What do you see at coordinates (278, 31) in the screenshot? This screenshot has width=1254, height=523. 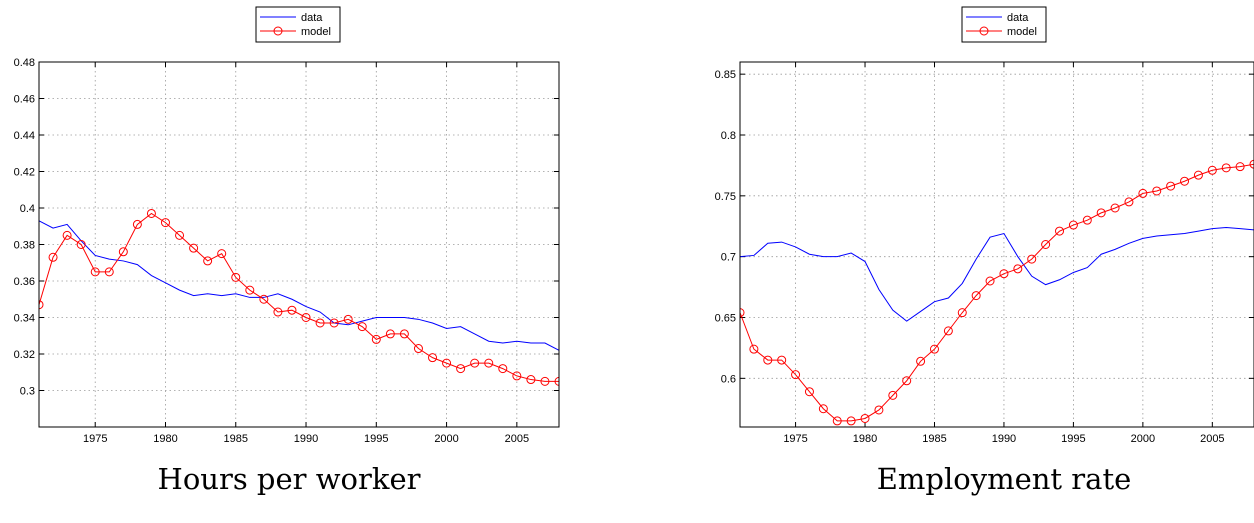 I see `legend-marker-model` at bounding box center [278, 31].